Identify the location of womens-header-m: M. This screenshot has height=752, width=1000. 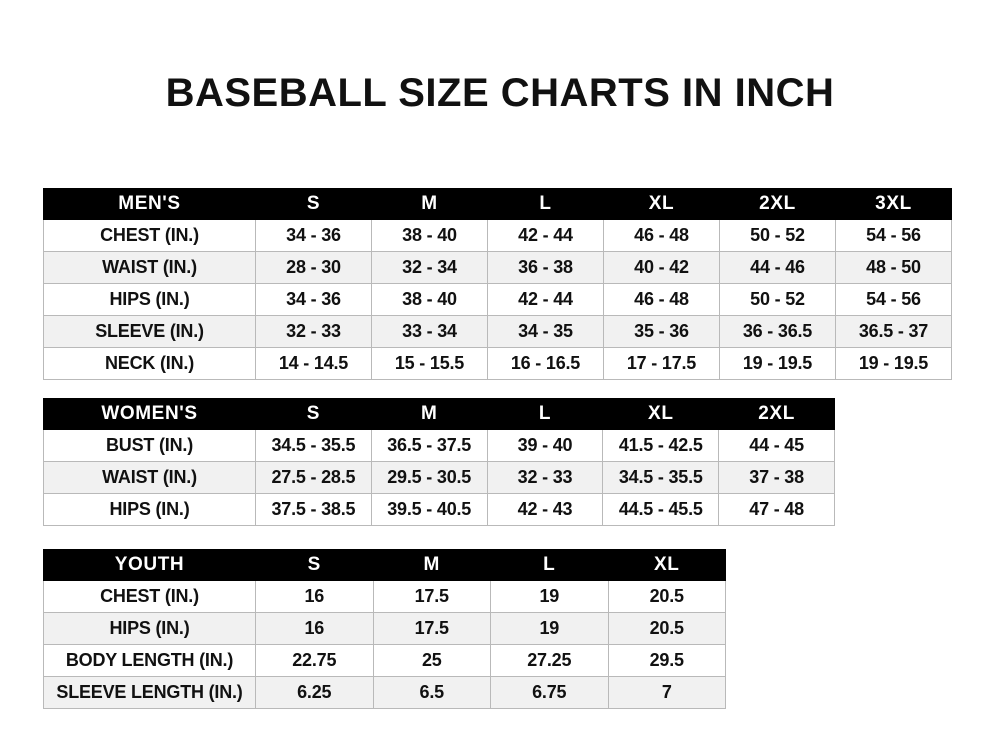
(429, 414).